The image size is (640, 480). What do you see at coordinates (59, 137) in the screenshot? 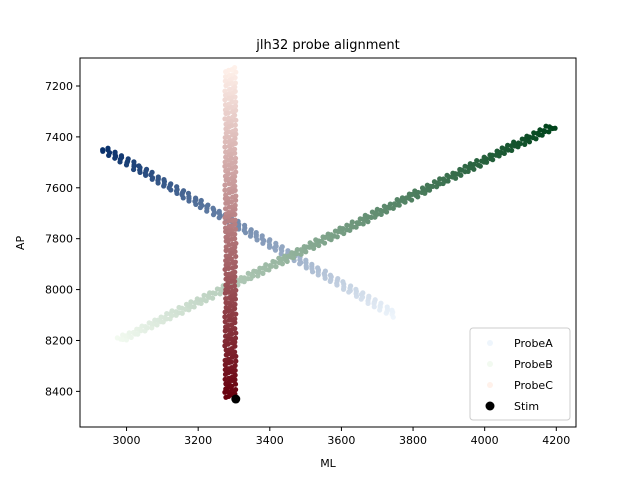
I see `y-tick-label: 7400` at bounding box center [59, 137].